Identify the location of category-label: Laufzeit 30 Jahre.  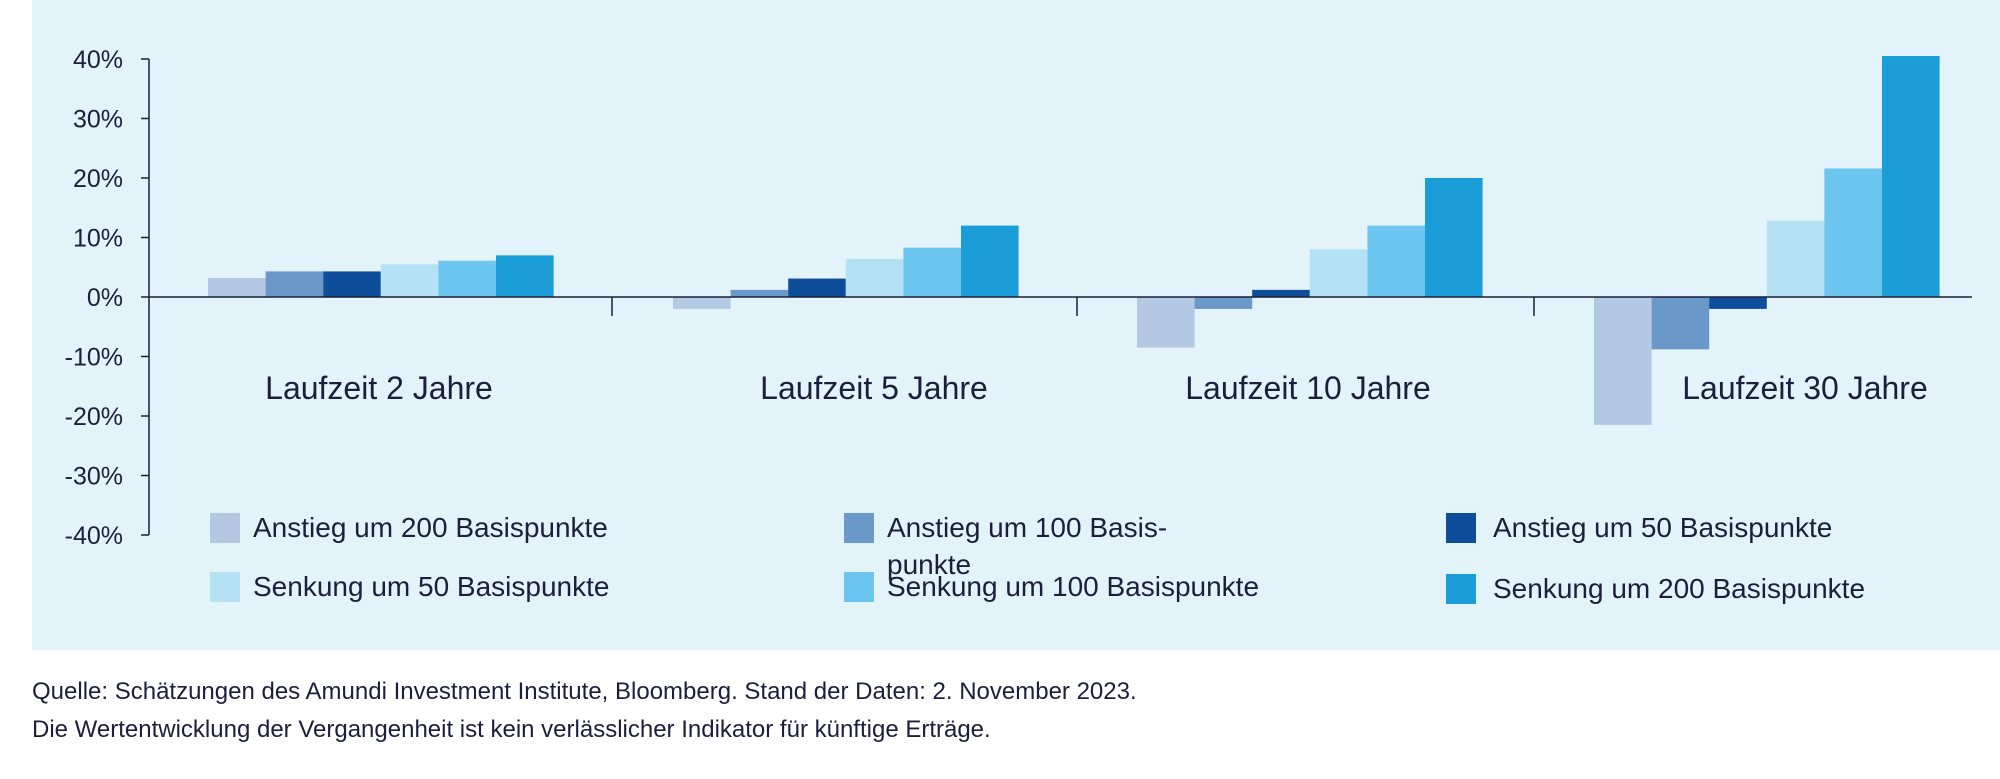
(1805, 388).